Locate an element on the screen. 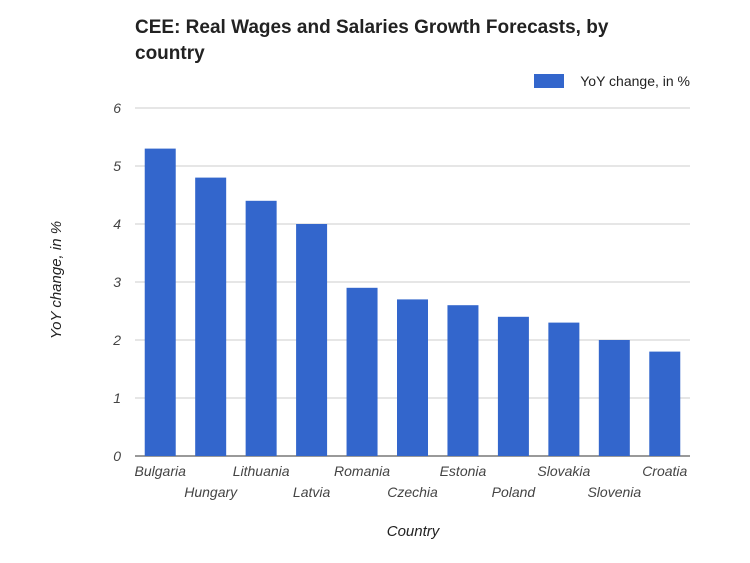 This screenshot has height=563, width=750. x-tick-label: Poland is located at coordinates (514, 492).